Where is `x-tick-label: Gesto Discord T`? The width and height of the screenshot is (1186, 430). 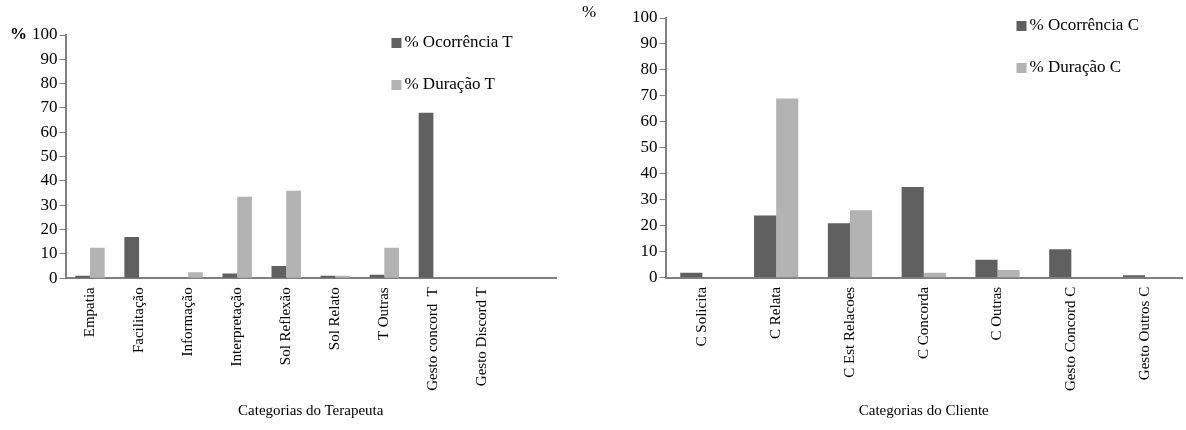
x-tick-label: Gesto Discord T is located at coordinates (481, 337).